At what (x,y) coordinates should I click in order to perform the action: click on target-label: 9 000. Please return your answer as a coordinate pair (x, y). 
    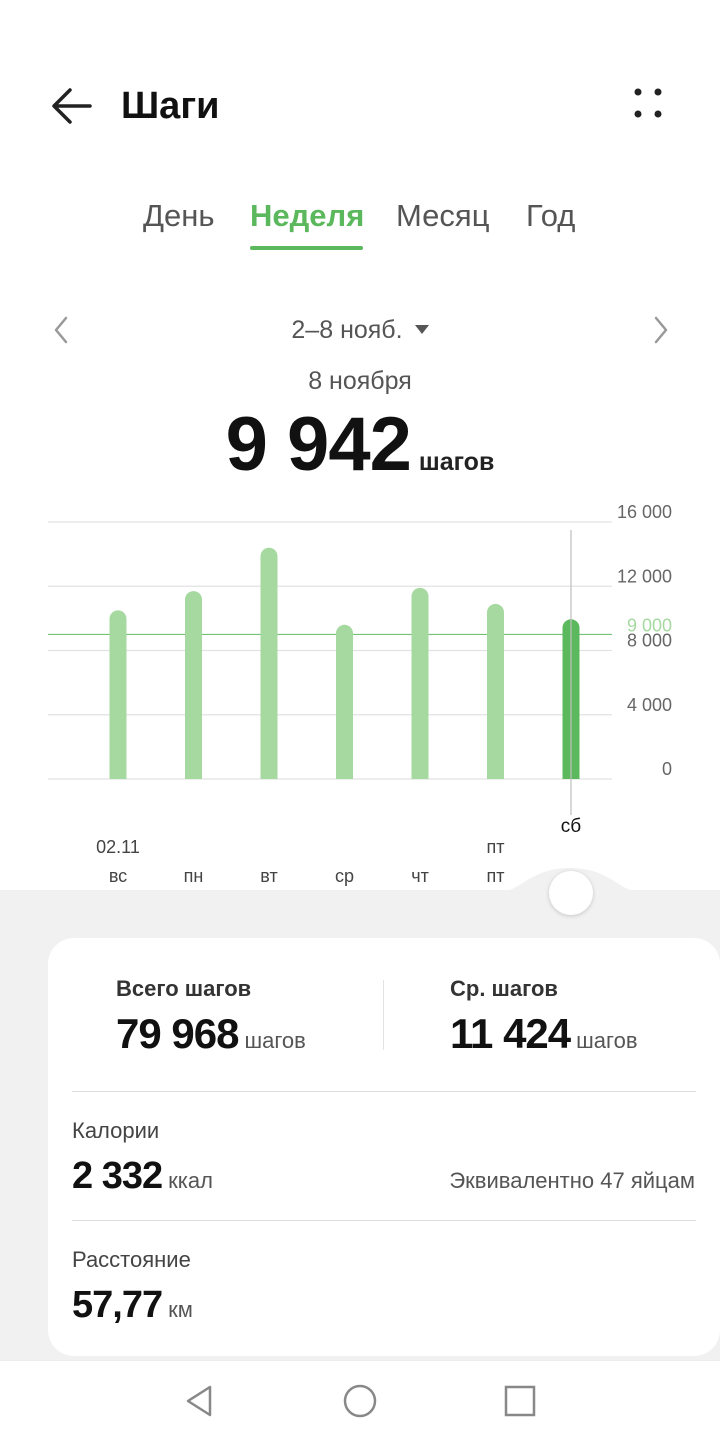
    Looking at the image, I should click on (649, 625).